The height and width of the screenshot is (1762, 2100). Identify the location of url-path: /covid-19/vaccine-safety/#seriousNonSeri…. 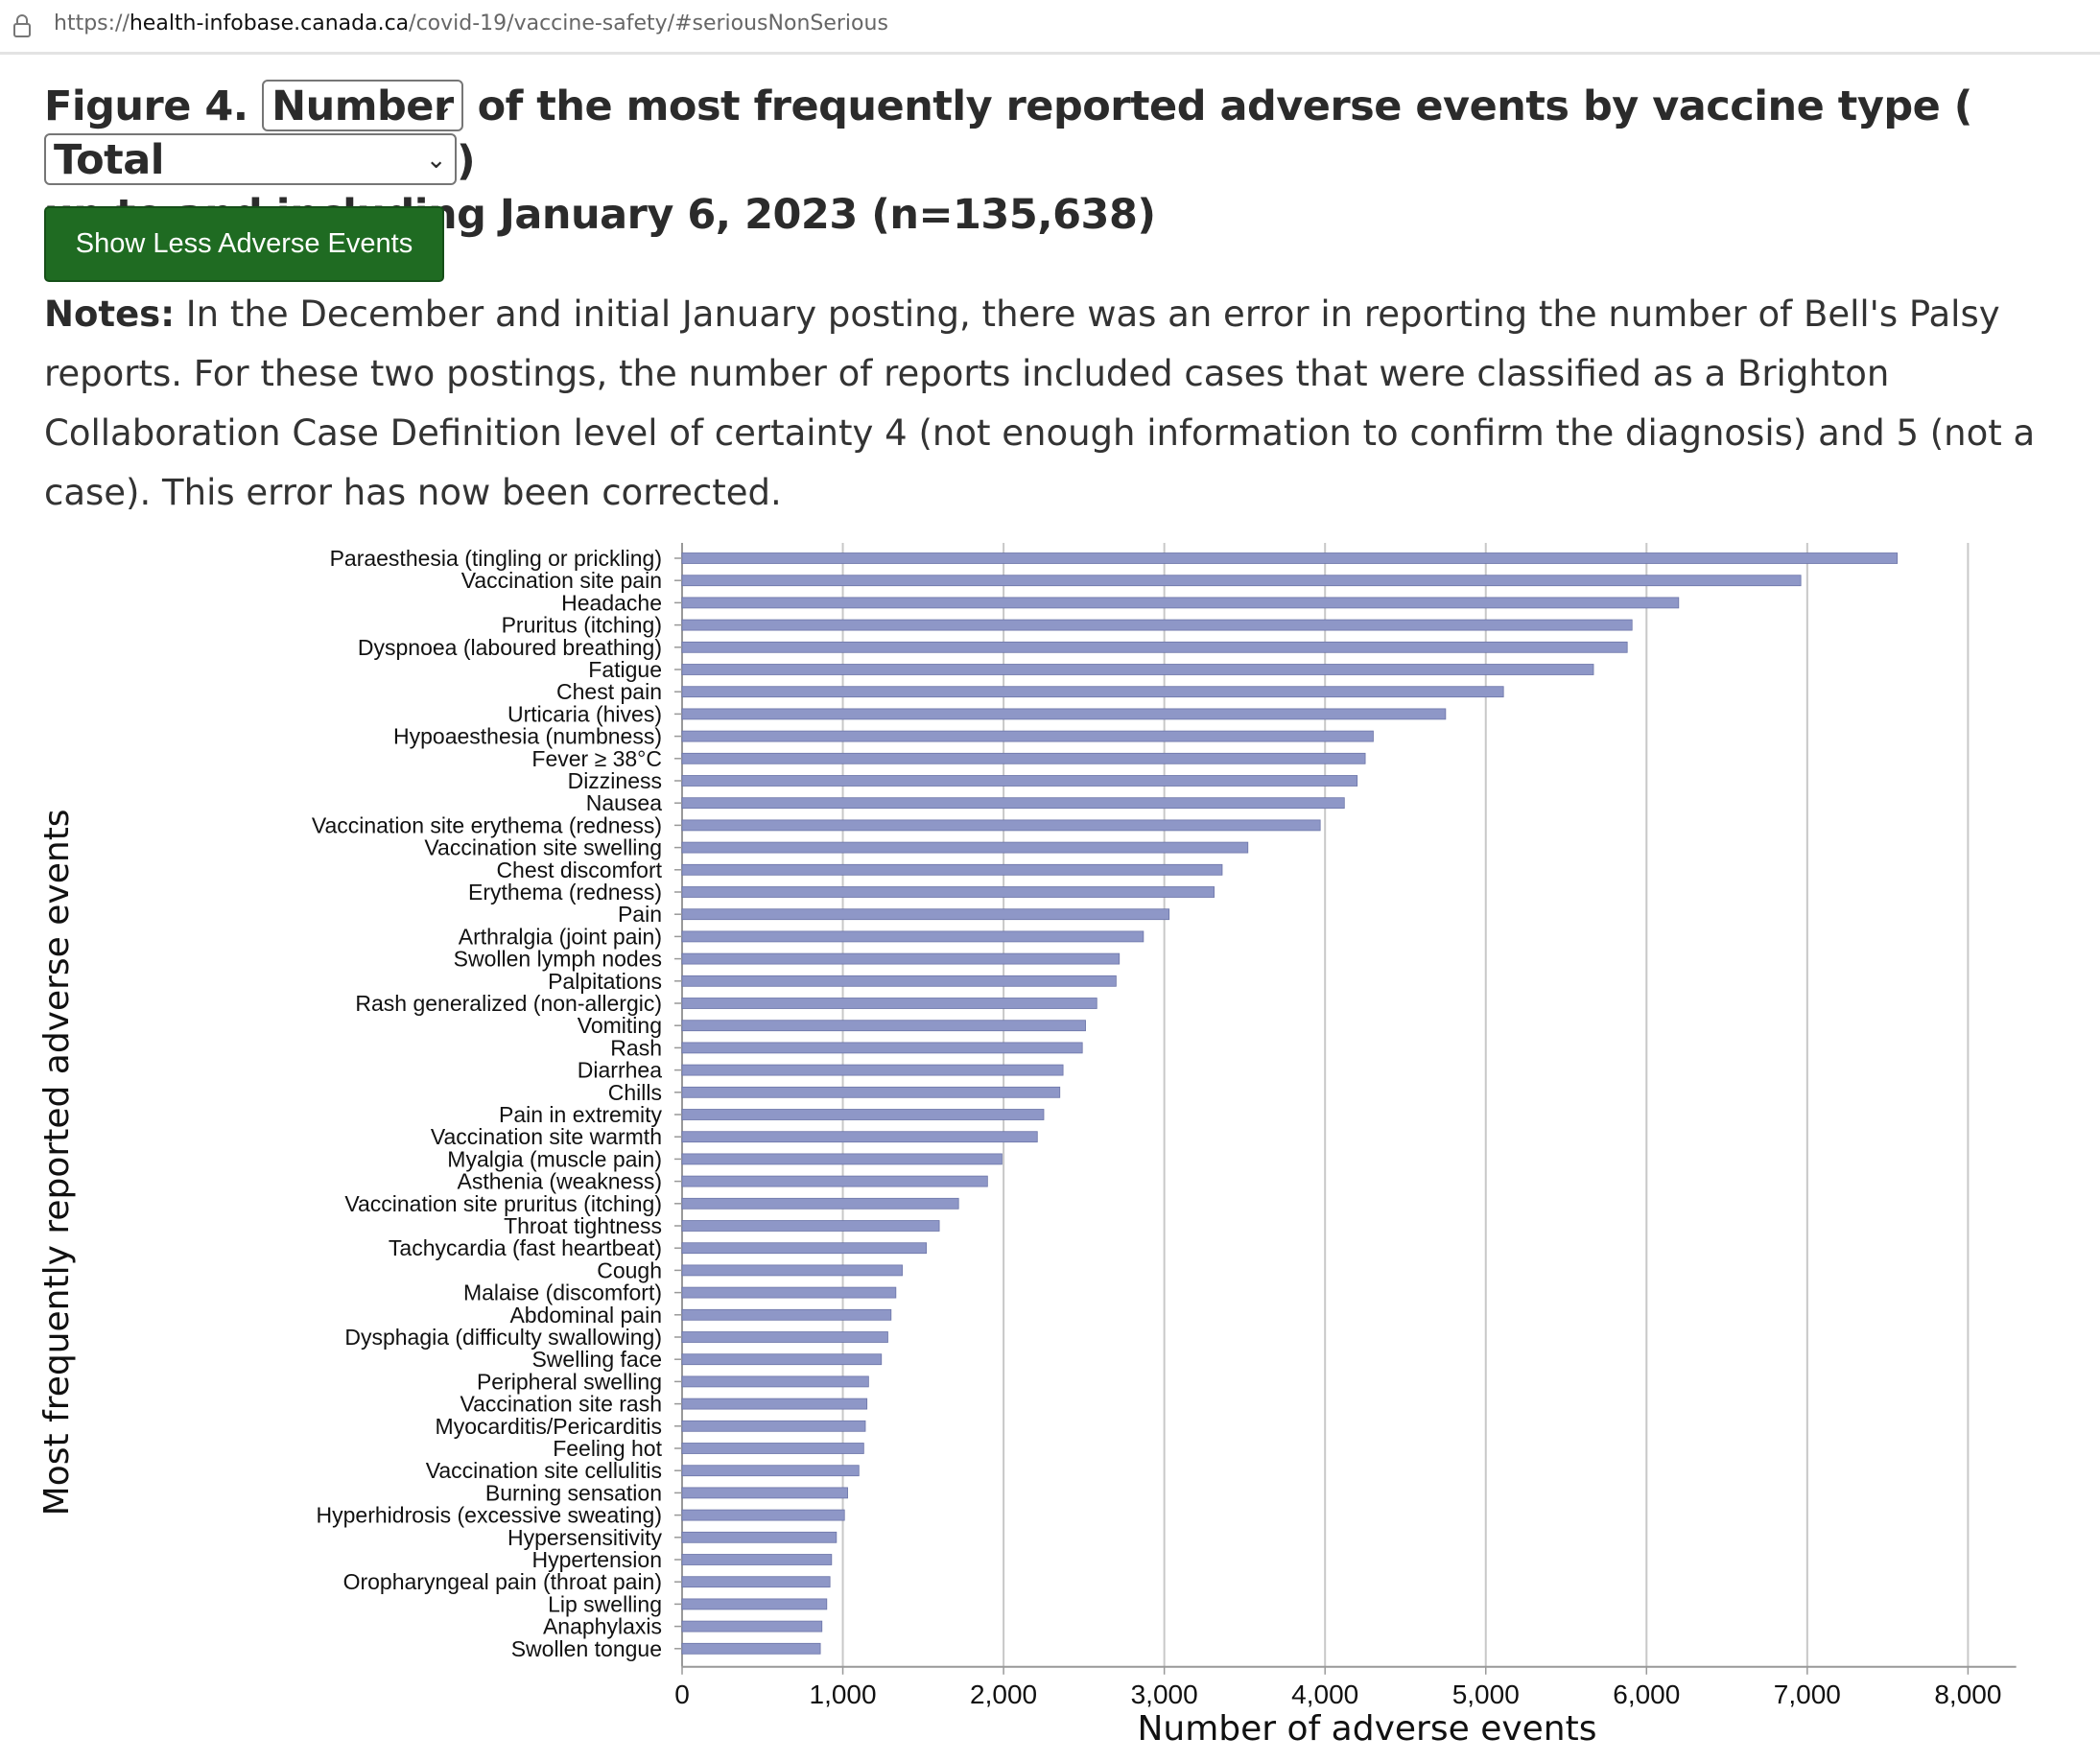
(648, 23).